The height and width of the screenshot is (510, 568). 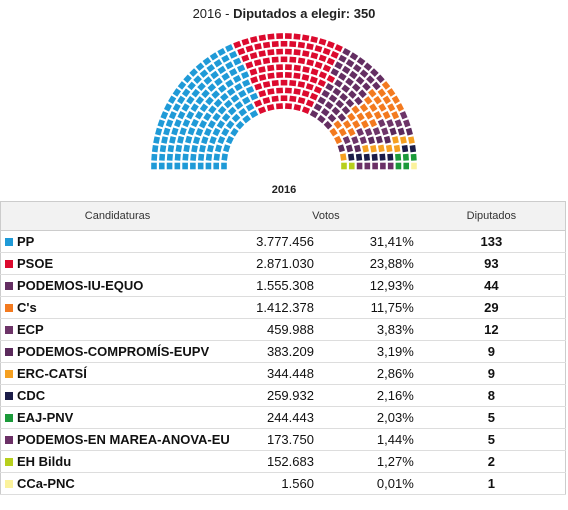 I want to click on percent: 2,86%, so click(x=367, y=373).